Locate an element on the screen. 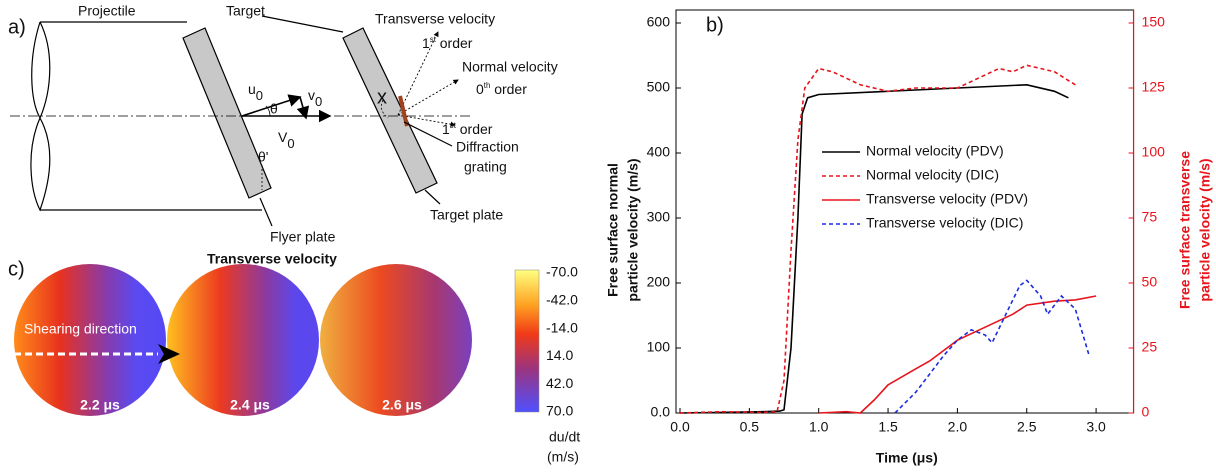  flyer-plate is located at coordinates (227, 113).